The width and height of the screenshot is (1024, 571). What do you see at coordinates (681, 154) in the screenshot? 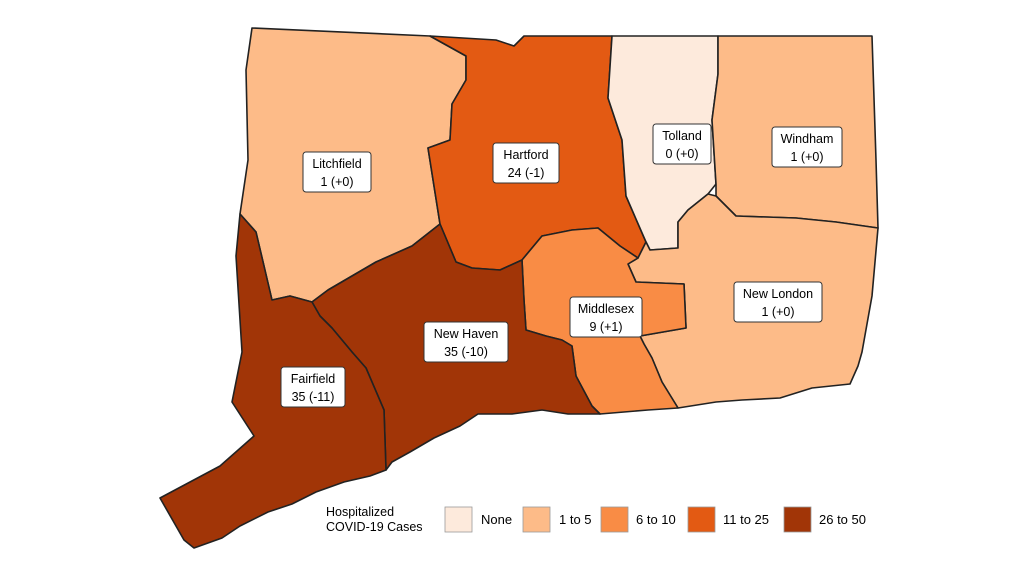
I see `county-value: 0 (+0)` at bounding box center [681, 154].